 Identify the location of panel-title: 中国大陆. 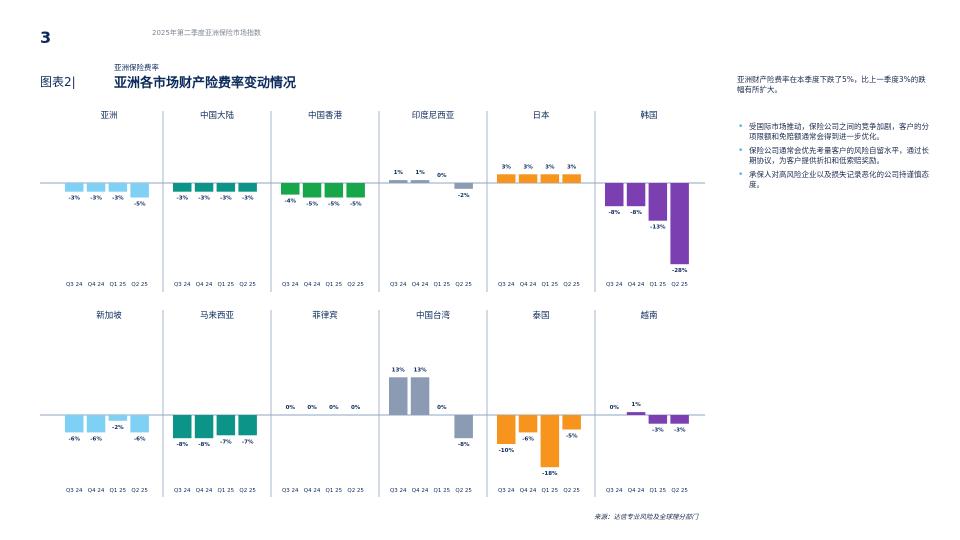
(217, 115).